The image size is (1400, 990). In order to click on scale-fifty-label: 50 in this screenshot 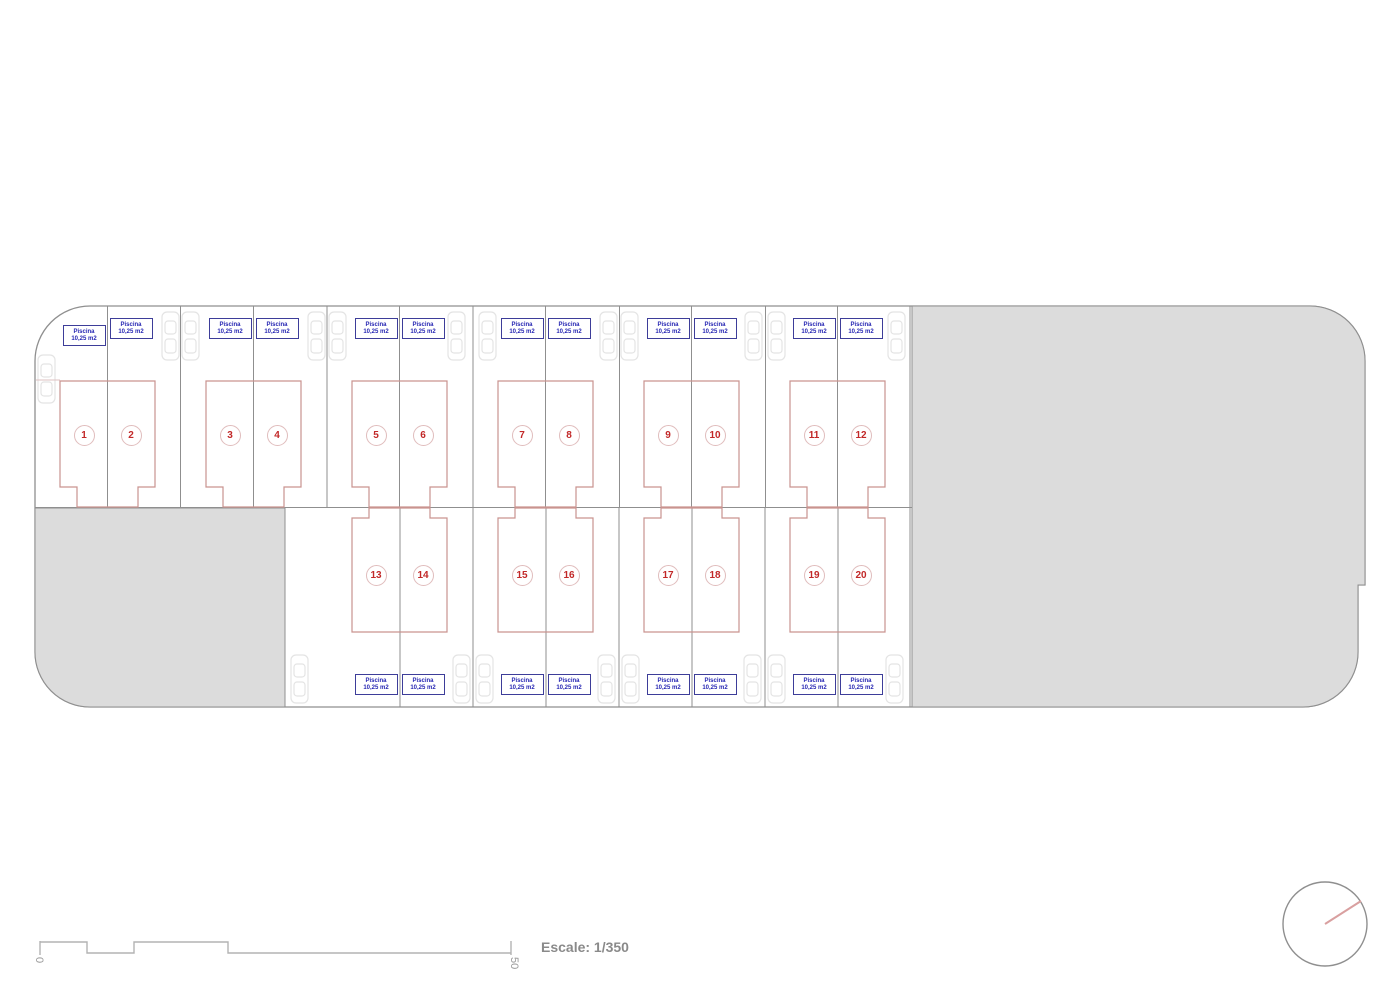, I will do `click(514, 963)`.